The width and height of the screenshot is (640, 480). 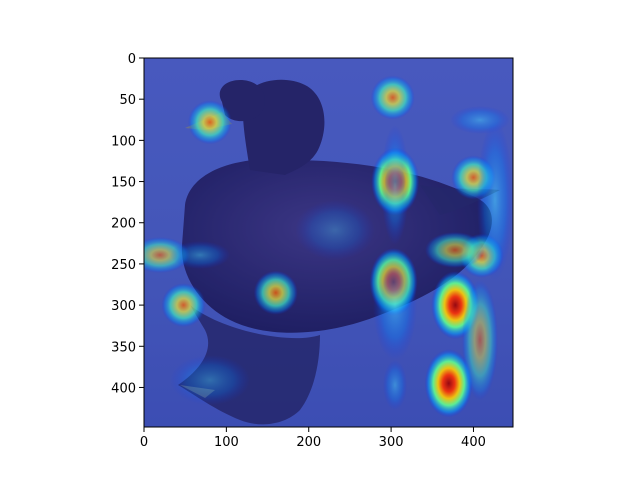 I want to click on y-axis: 0 50 100 150 200 250 300 350 400, so click(x=127, y=224).